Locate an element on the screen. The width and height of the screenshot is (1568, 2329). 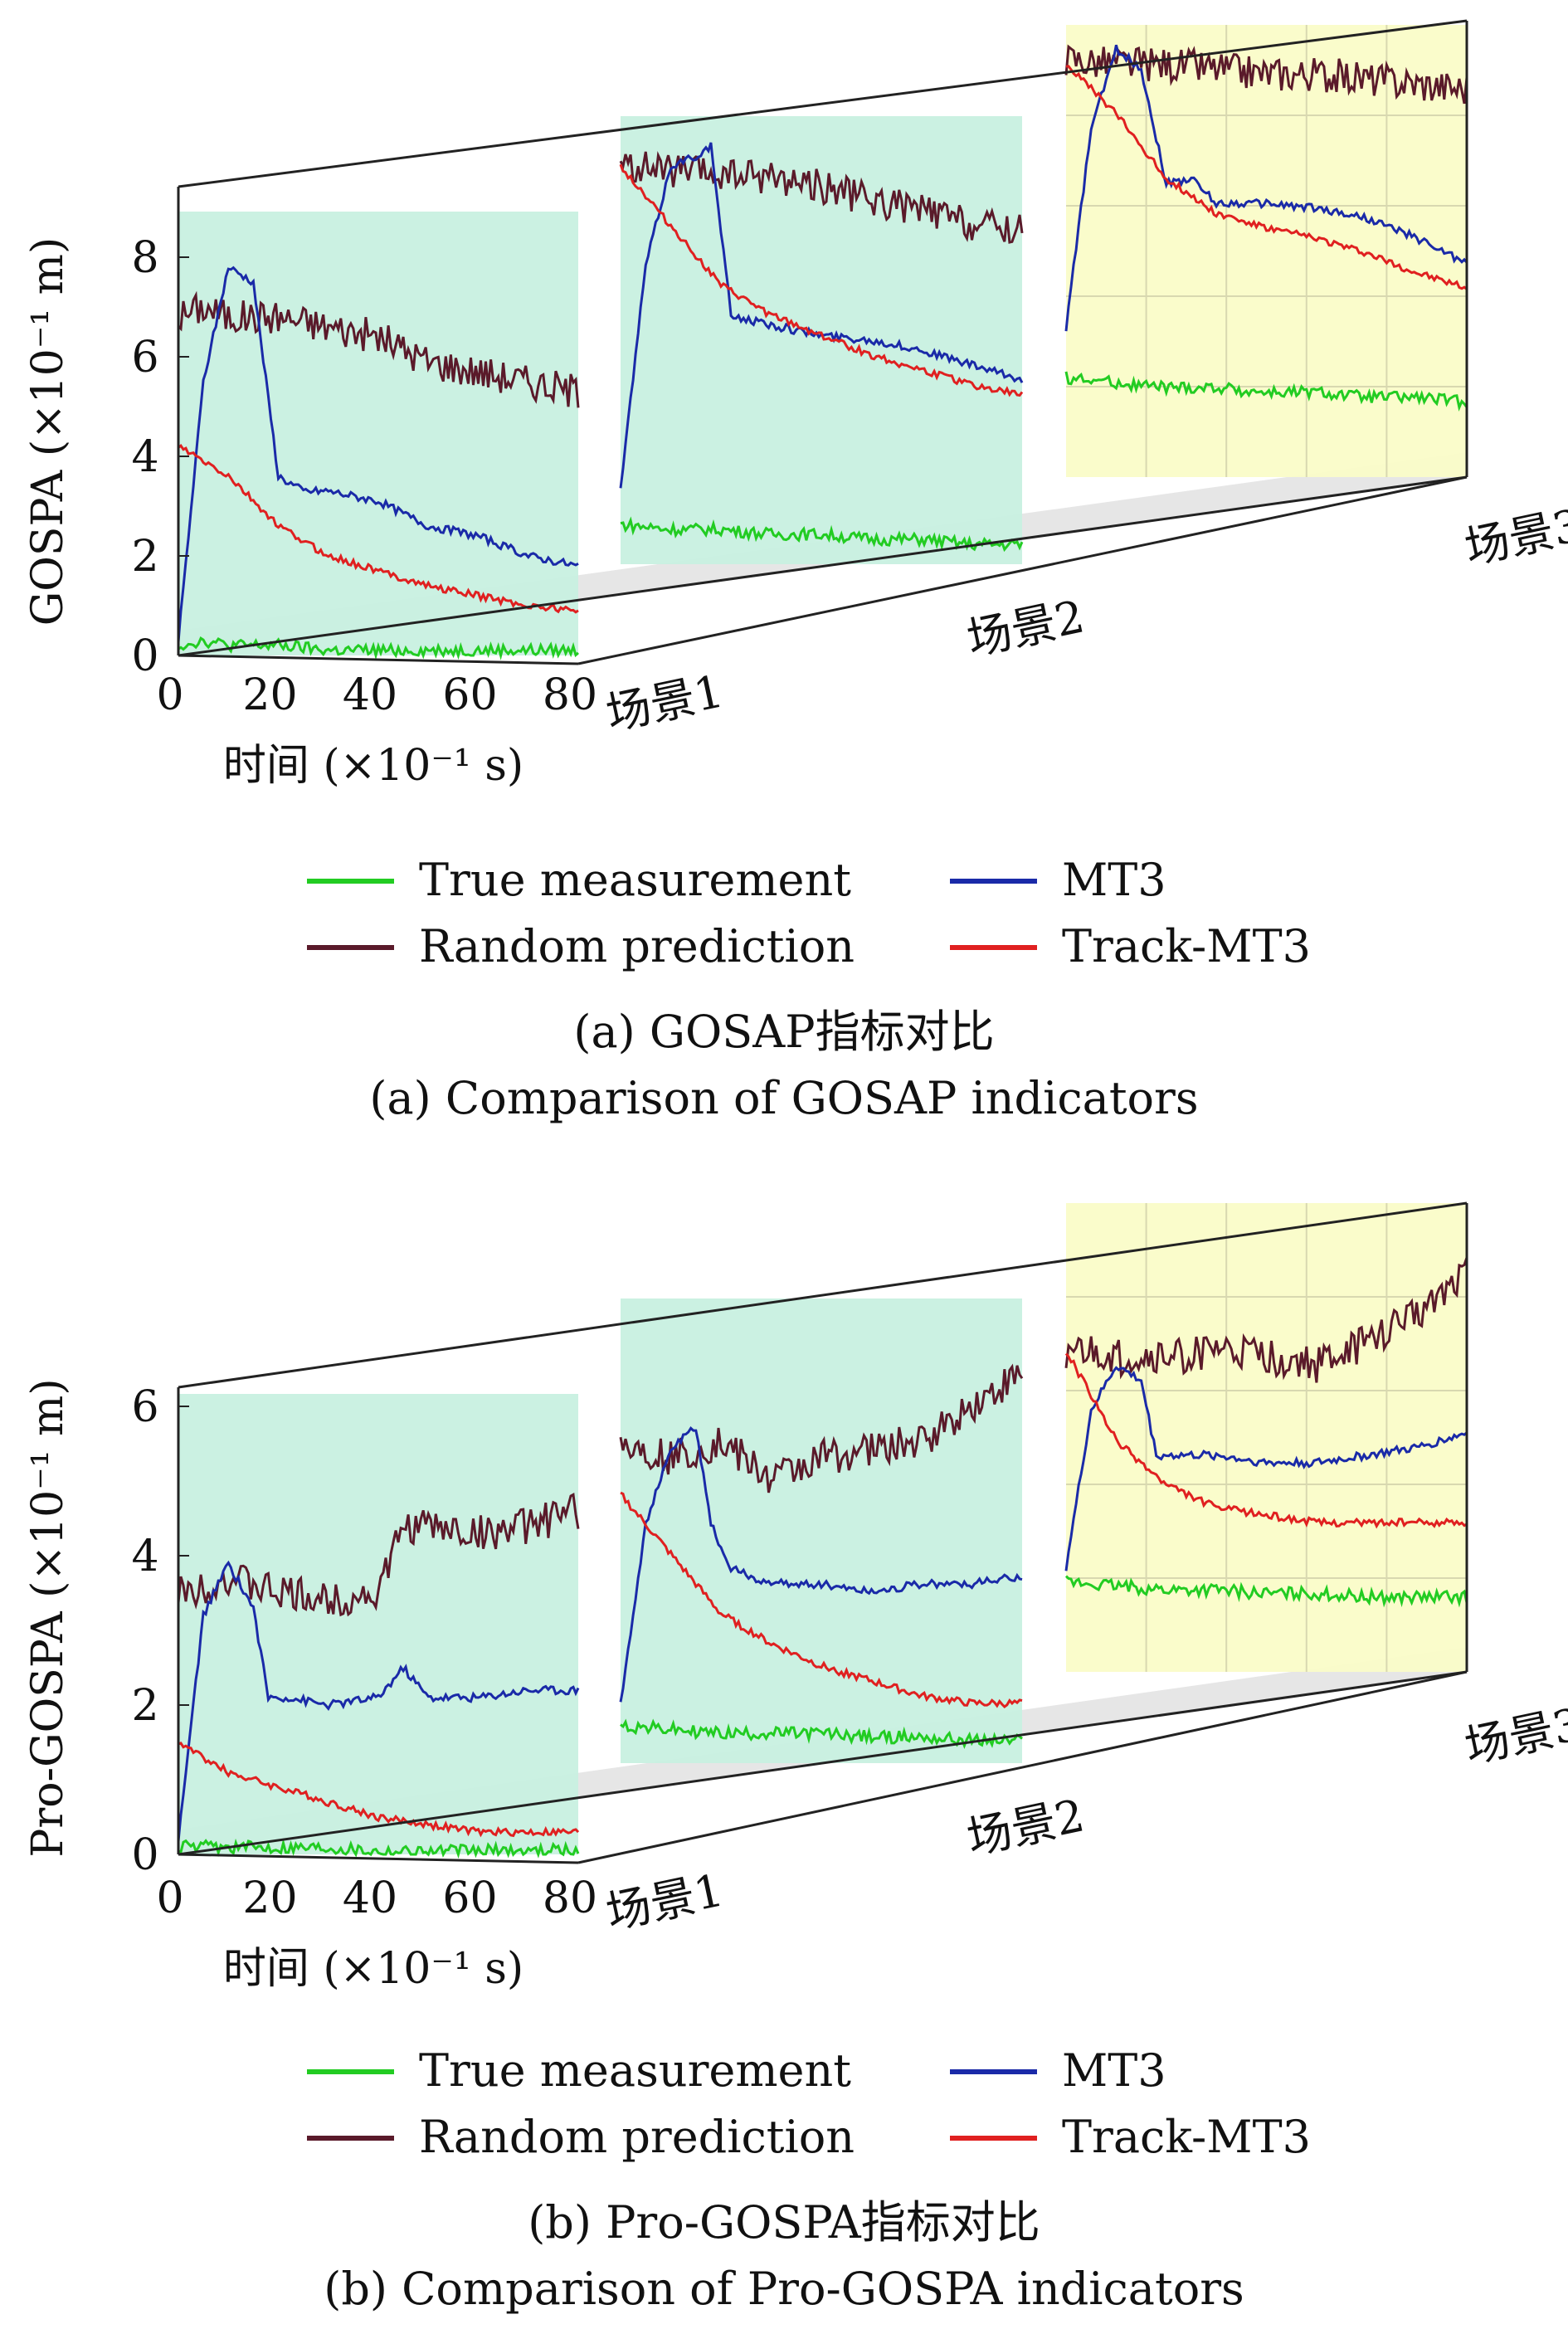
y-axis-label: Pro-GOSPA (×10⁻¹ m) is located at coordinates (48, 1617).